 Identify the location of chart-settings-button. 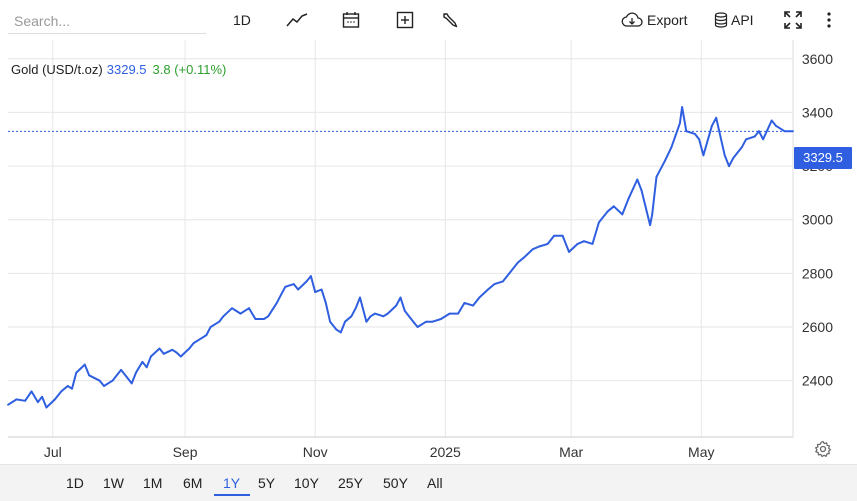
(823, 451).